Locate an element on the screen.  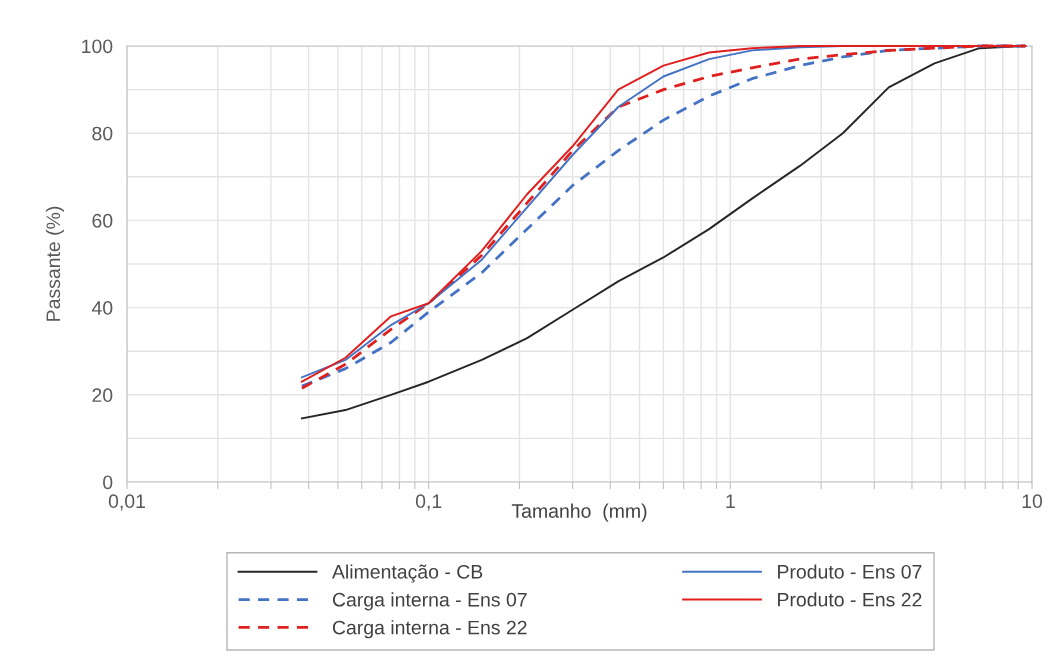
x-tick-label: 10 is located at coordinates (1032, 501).